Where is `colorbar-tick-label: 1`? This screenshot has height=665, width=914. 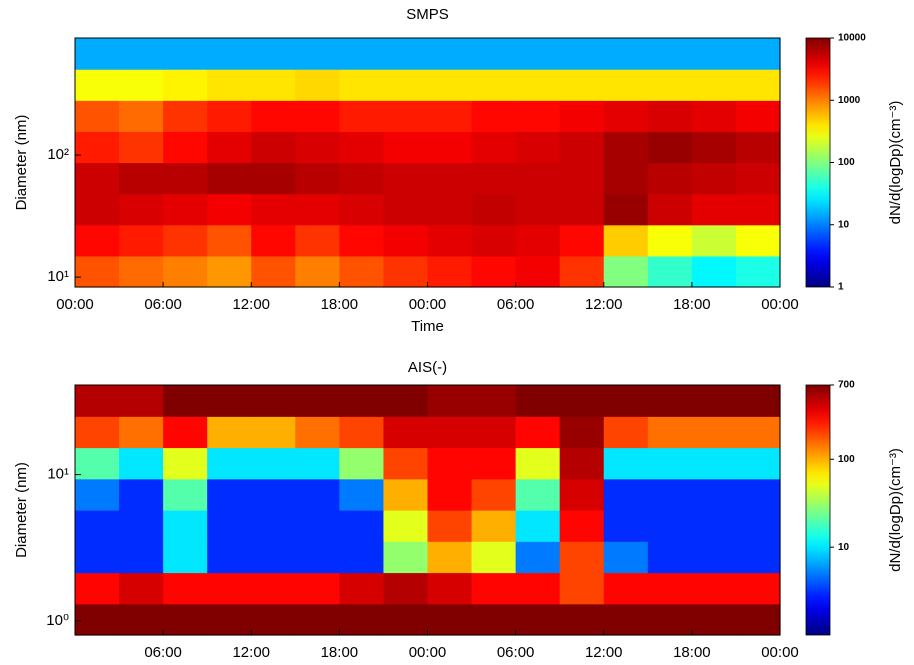 colorbar-tick-label: 1 is located at coordinates (841, 287).